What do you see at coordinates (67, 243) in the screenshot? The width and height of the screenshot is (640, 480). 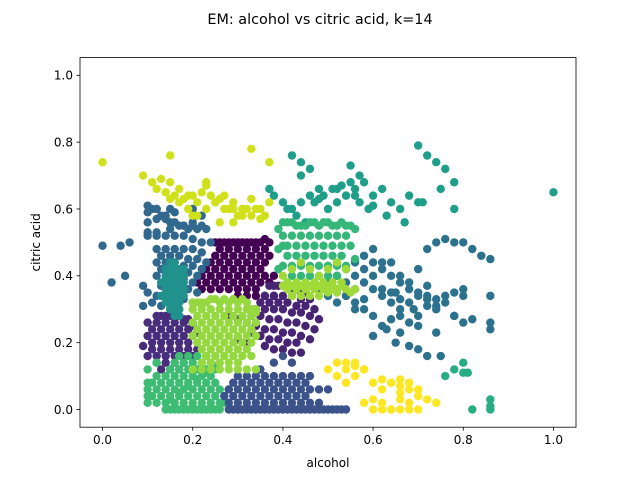 I see `y-axis-ticks: 0.0 0.2 0.4 0.6 0.8 1.0` at bounding box center [67, 243].